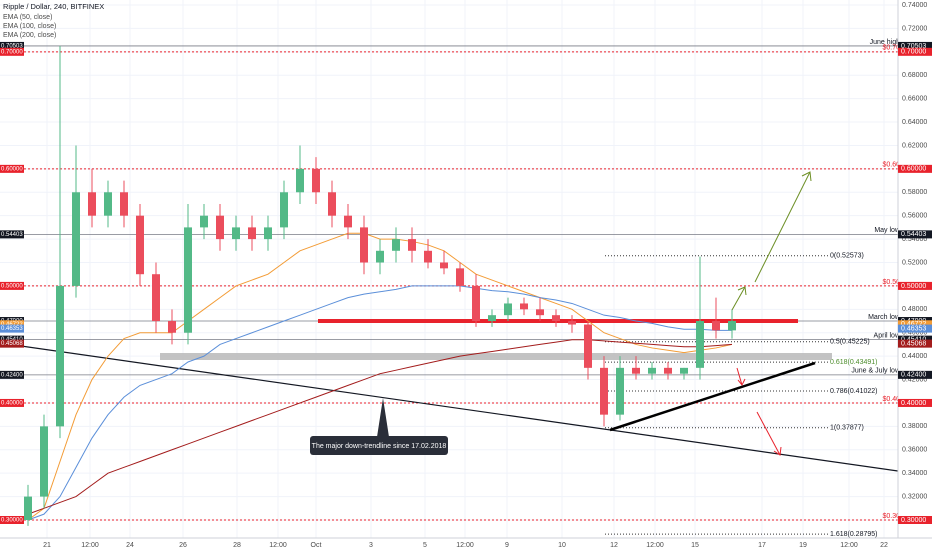 This screenshot has height=550, width=932. Describe the element at coordinates (884, 545) in the screenshot. I see `x-tick-label: 22` at that location.